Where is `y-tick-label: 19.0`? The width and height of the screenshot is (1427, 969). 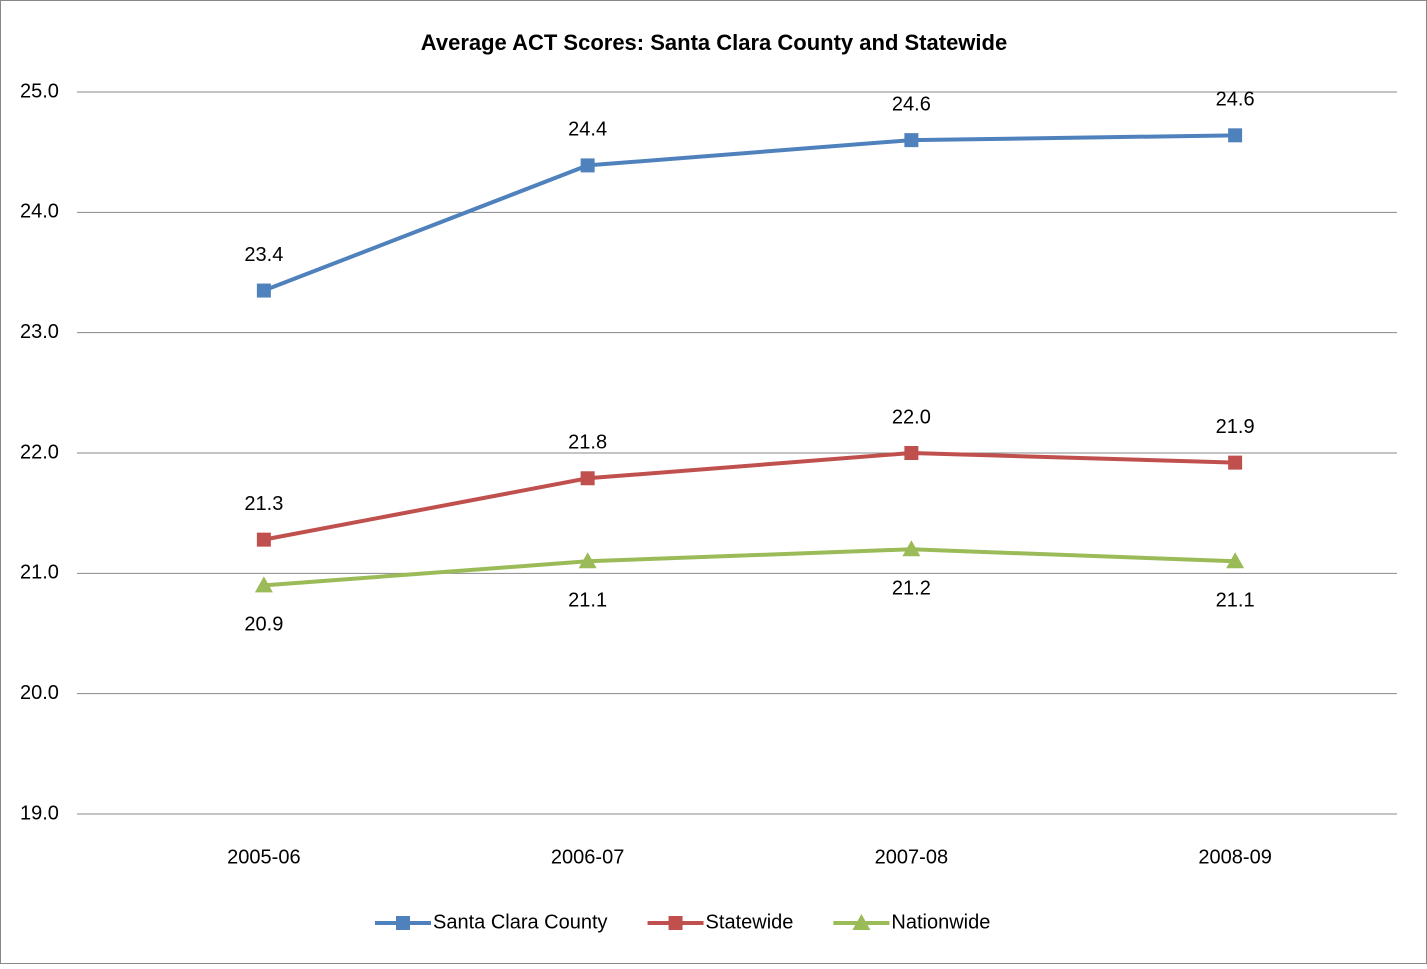
y-tick-label: 19.0 is located at coordinates (39, 813).